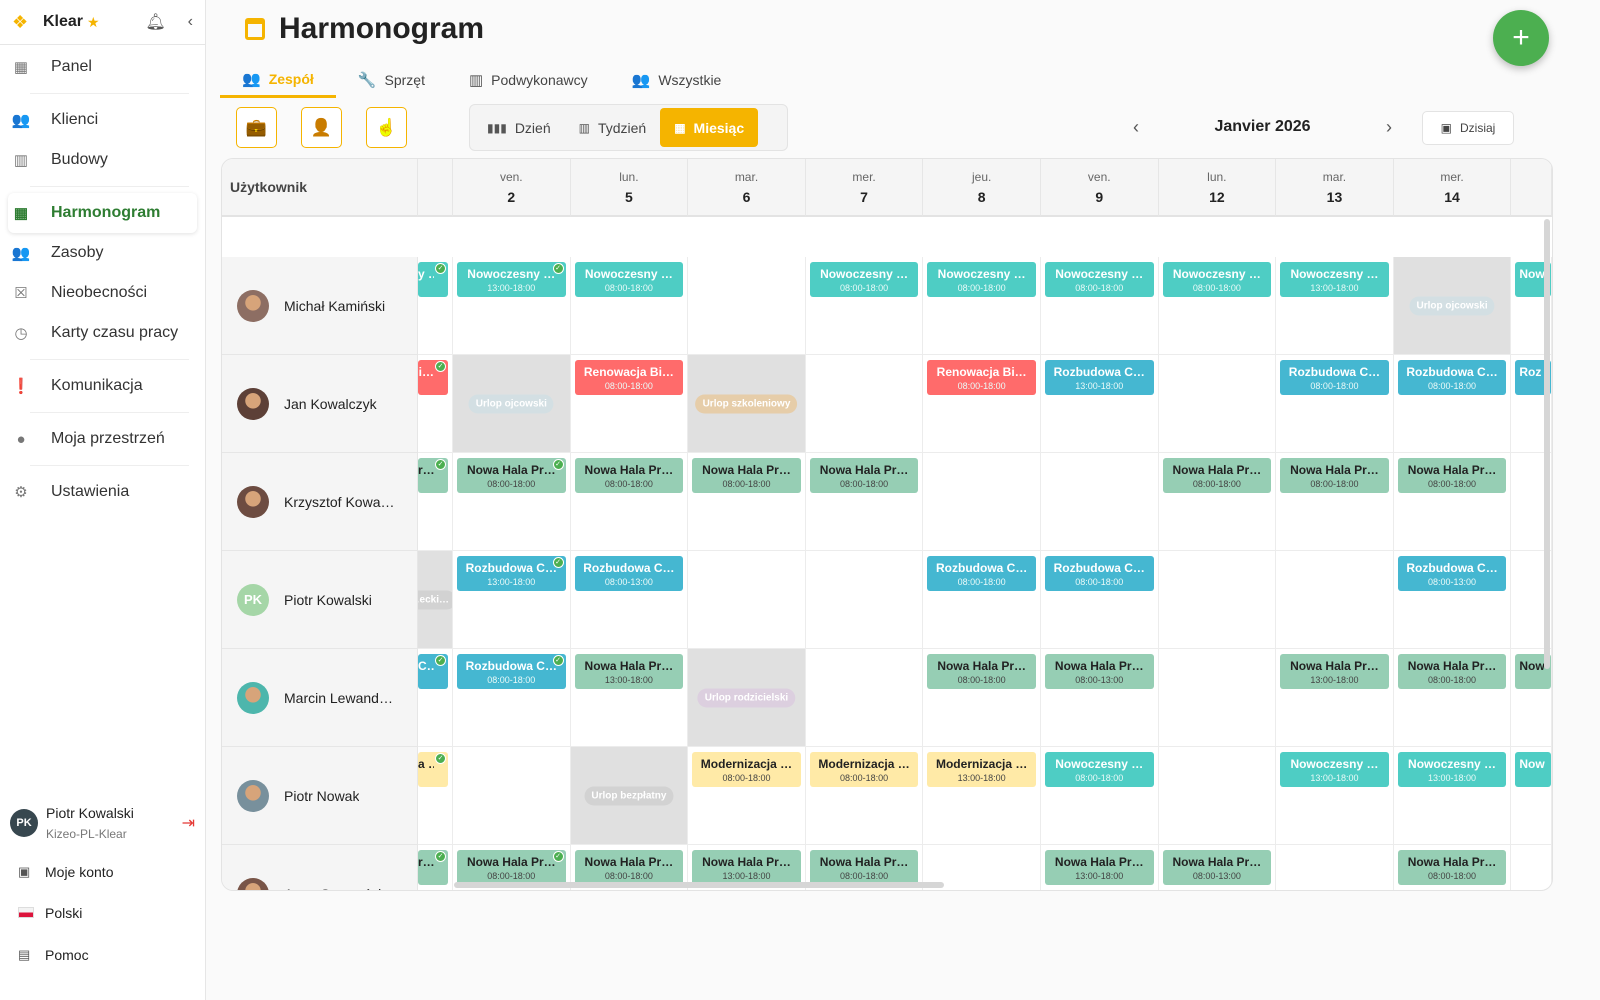 The image size is (1600, 1000). Describe the element at coordinates (102, 67) in the screenshot. I see `sidebar-item-panel: ▦ Panel` at that location.